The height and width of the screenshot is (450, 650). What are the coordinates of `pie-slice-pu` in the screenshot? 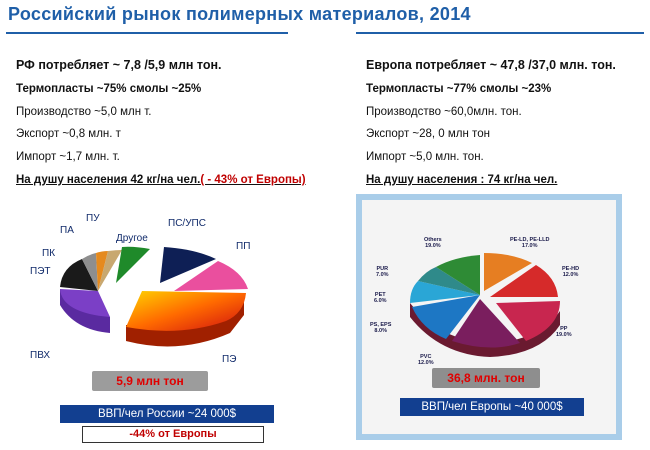 It's located at (110, 270).